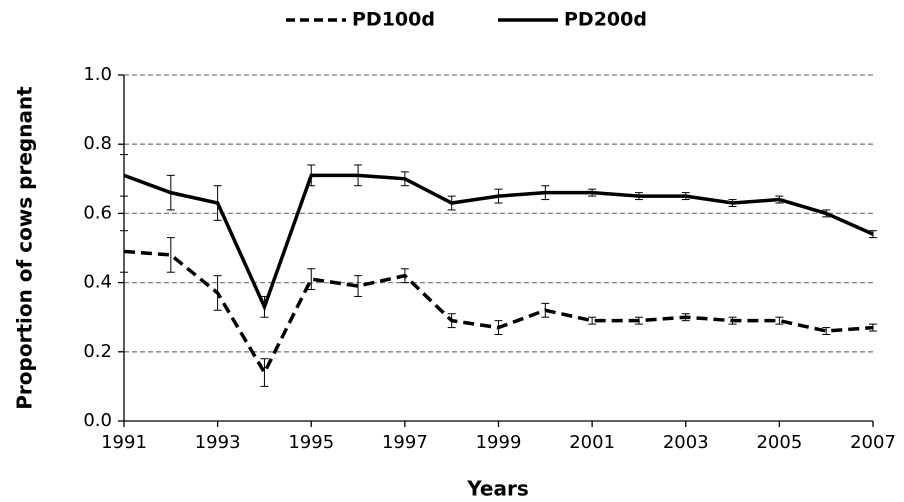 The width and height of the screenshot is (904, 502). I want to click on x-tick-label: 1997, so click(405, 442).